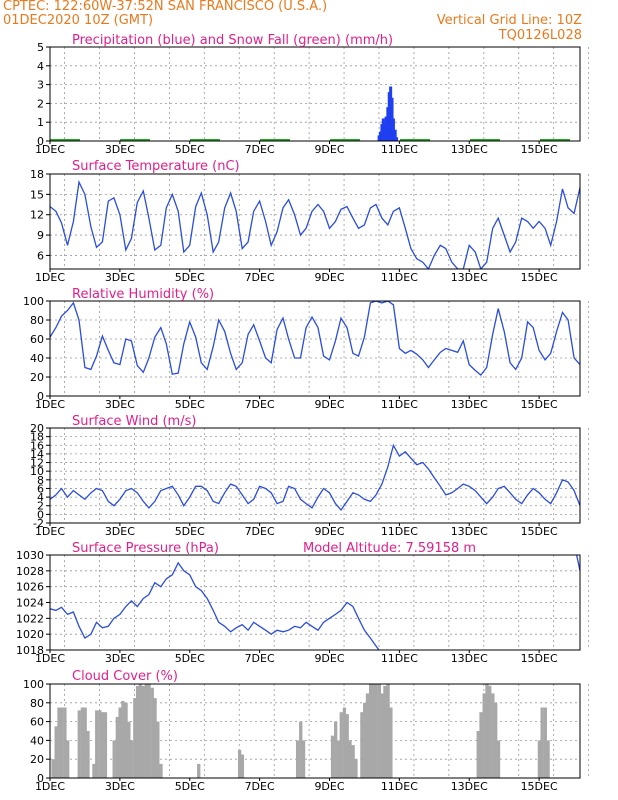  Describe the element at coordinates (329, 786) in the screenshot. I see `cloud-cover-xtick-label: 9DEC` at that location.